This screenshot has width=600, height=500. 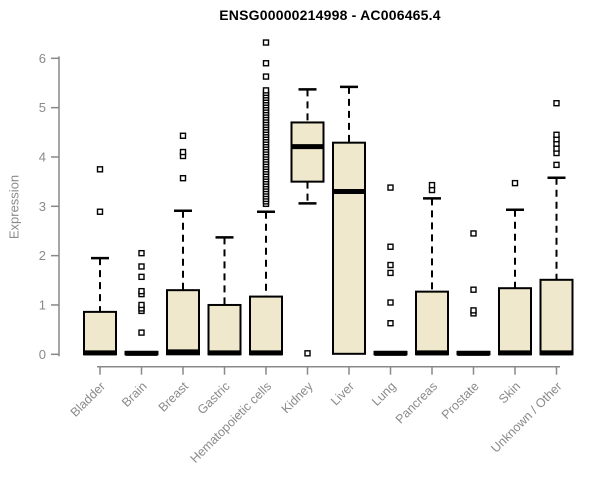 I want to click on boxplot-group-breast, so click(x=183, y=244).